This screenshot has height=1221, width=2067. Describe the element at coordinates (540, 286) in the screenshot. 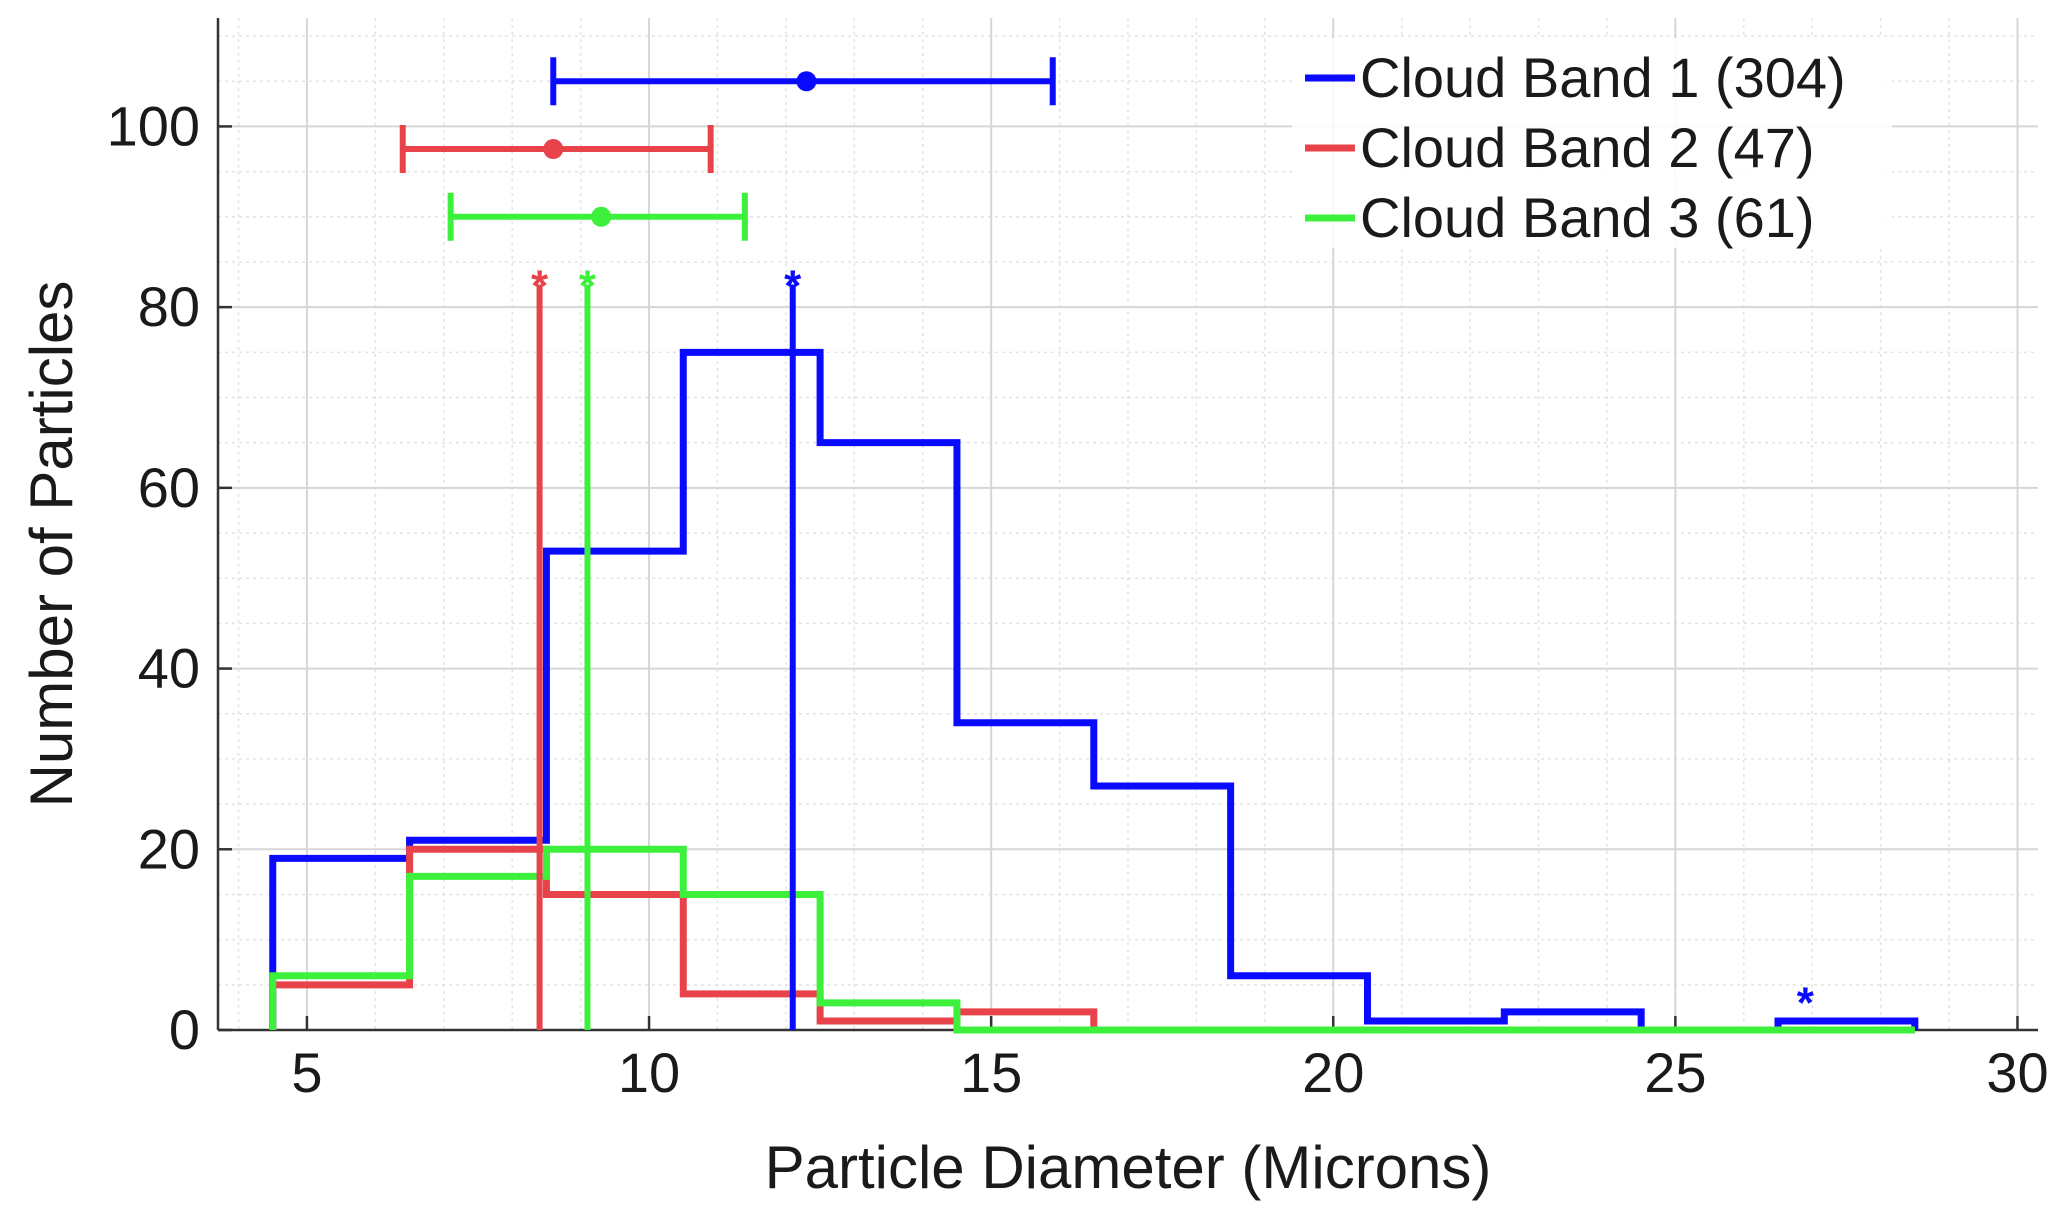

I see `median-marker-series-2: *` at that location.